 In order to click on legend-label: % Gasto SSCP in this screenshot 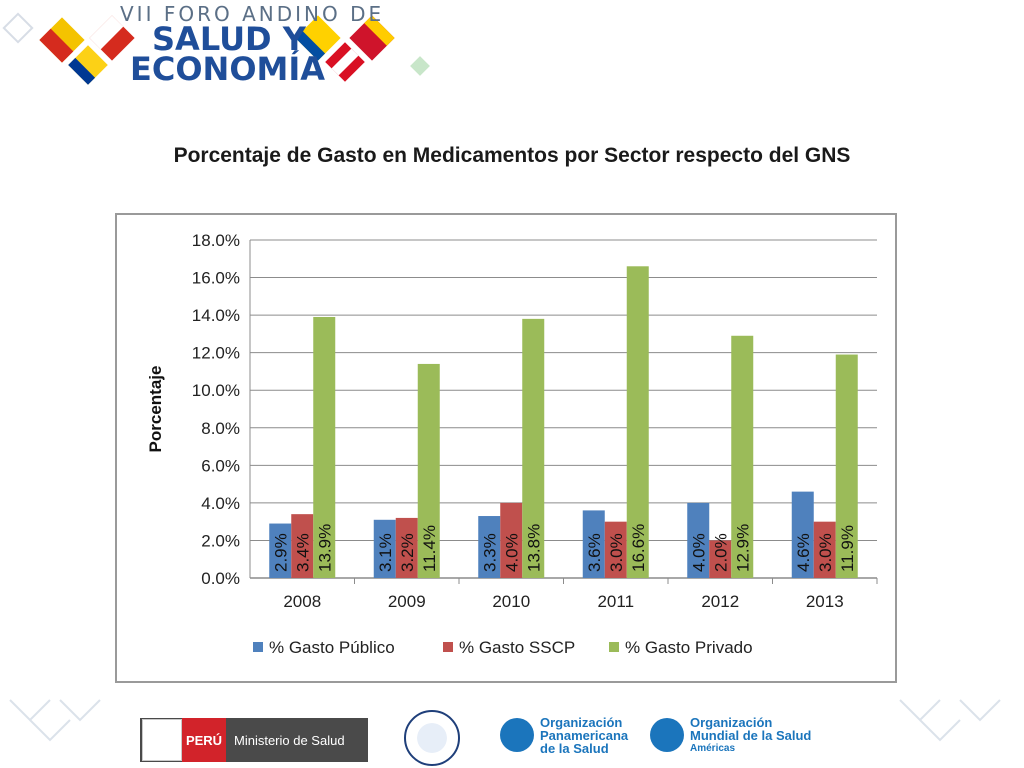, I will do `click(517, 647)`.